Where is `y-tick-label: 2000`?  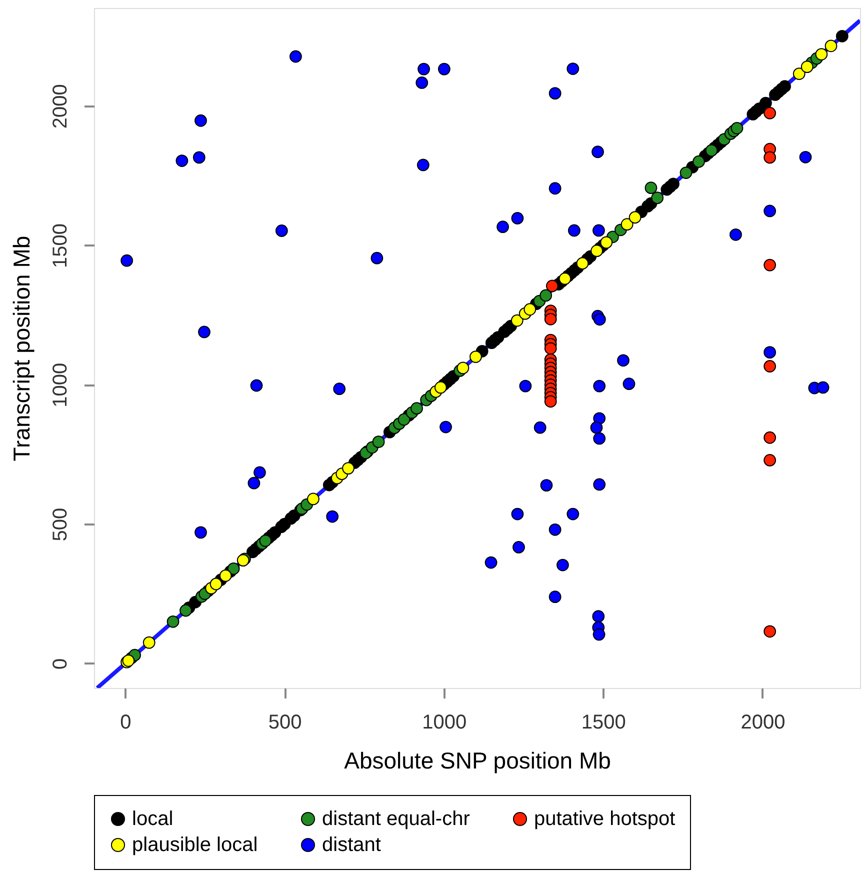 y-tick-label: 2000 is located at coordinates (61, 106).